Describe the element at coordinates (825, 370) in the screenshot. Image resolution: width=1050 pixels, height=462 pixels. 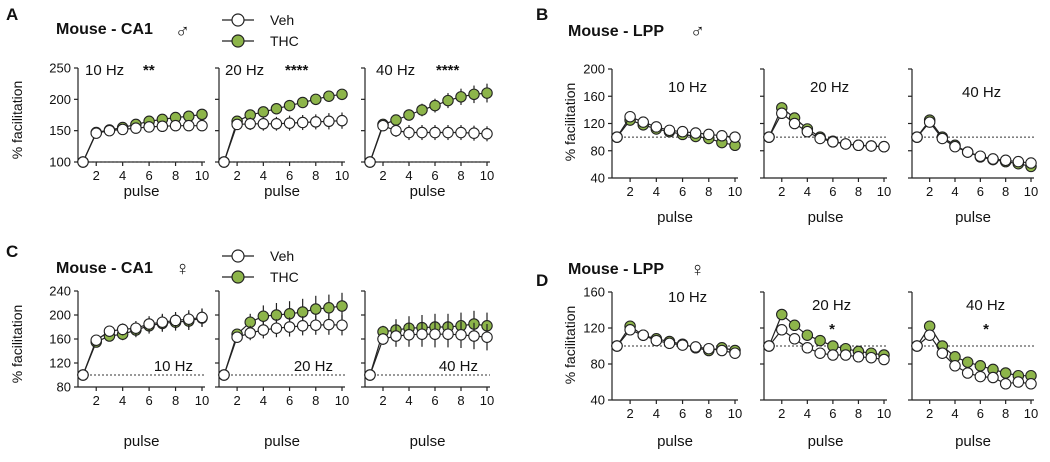
I see `panel-d-subplot-2: 2 4 6 8 10 pulse 20 Hz *` at that location.